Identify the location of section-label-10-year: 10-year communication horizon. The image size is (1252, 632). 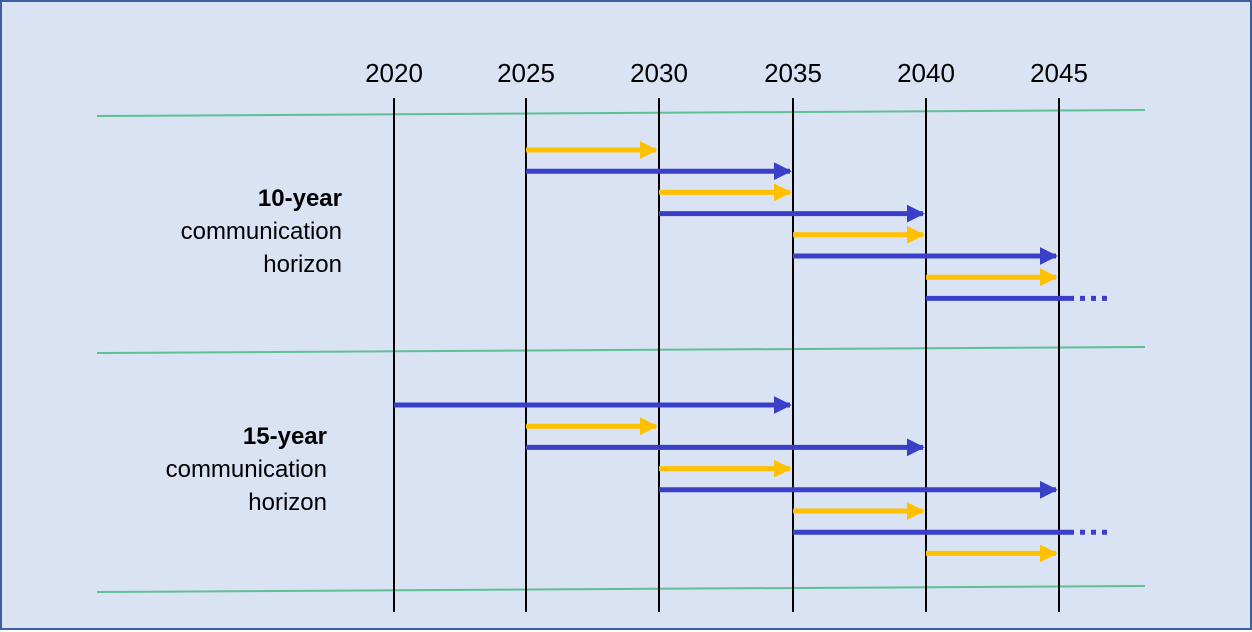
(192, 231).